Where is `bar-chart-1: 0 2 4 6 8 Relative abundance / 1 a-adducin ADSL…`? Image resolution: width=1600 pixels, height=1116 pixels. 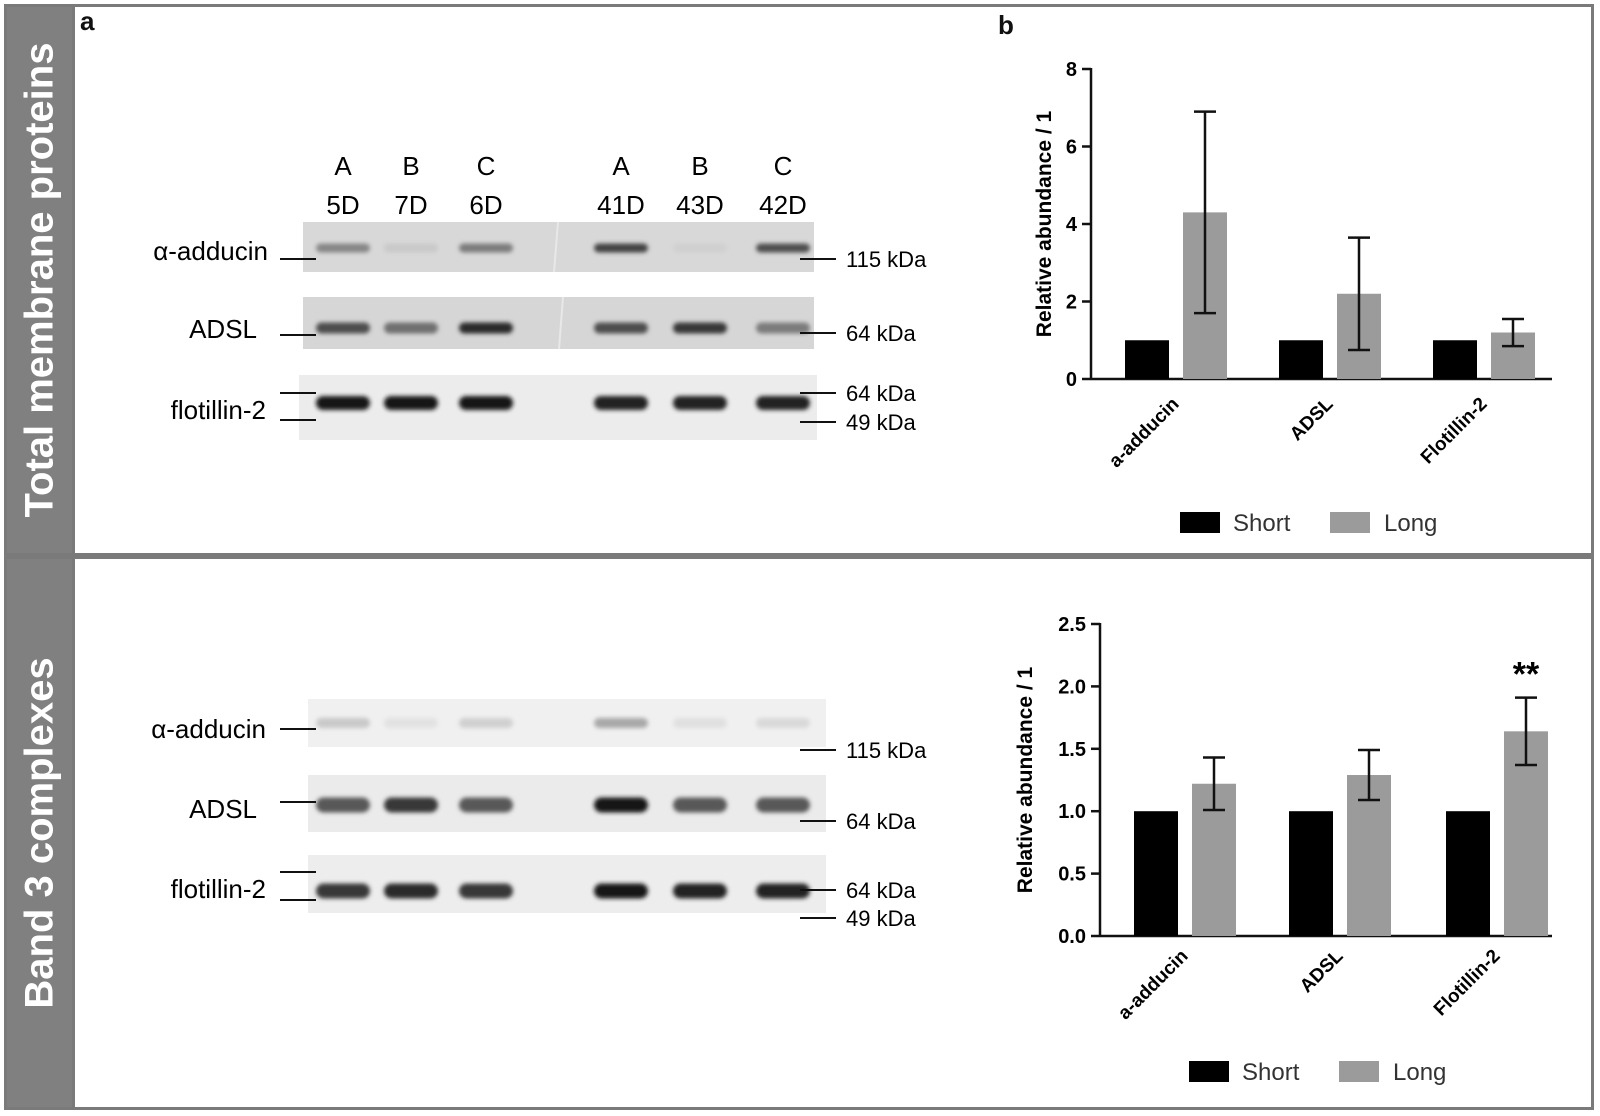
bar-chart-1: 0 2 4 6 8 Relative abundance / 1 a-adducin ADSL… is located at coordinates (1292, 298).